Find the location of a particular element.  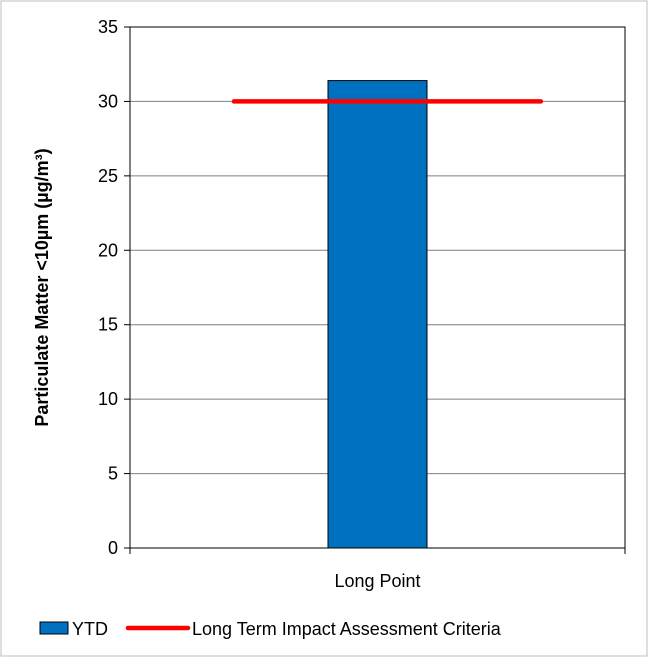

bar-ytd is located at coordinates (377, 314).